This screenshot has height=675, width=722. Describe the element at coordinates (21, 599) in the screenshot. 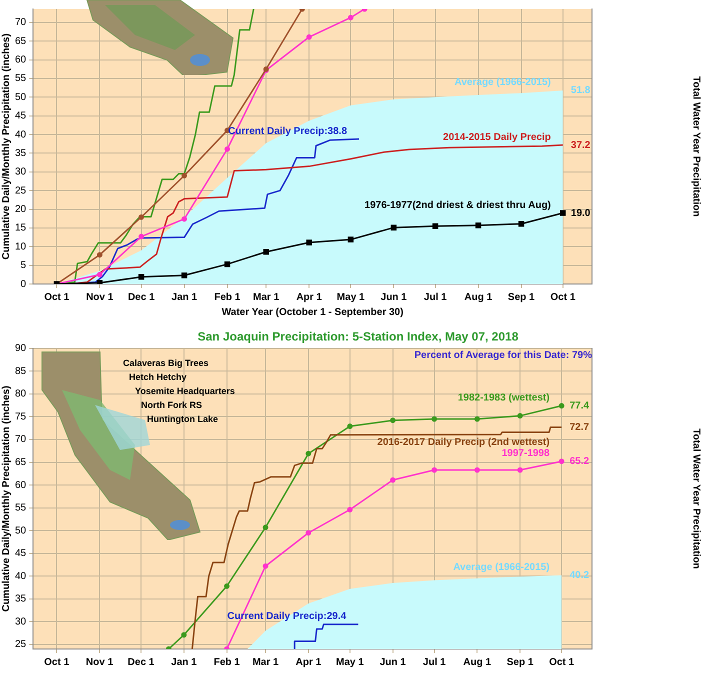

I see `y-tick-label: 35` at that location.